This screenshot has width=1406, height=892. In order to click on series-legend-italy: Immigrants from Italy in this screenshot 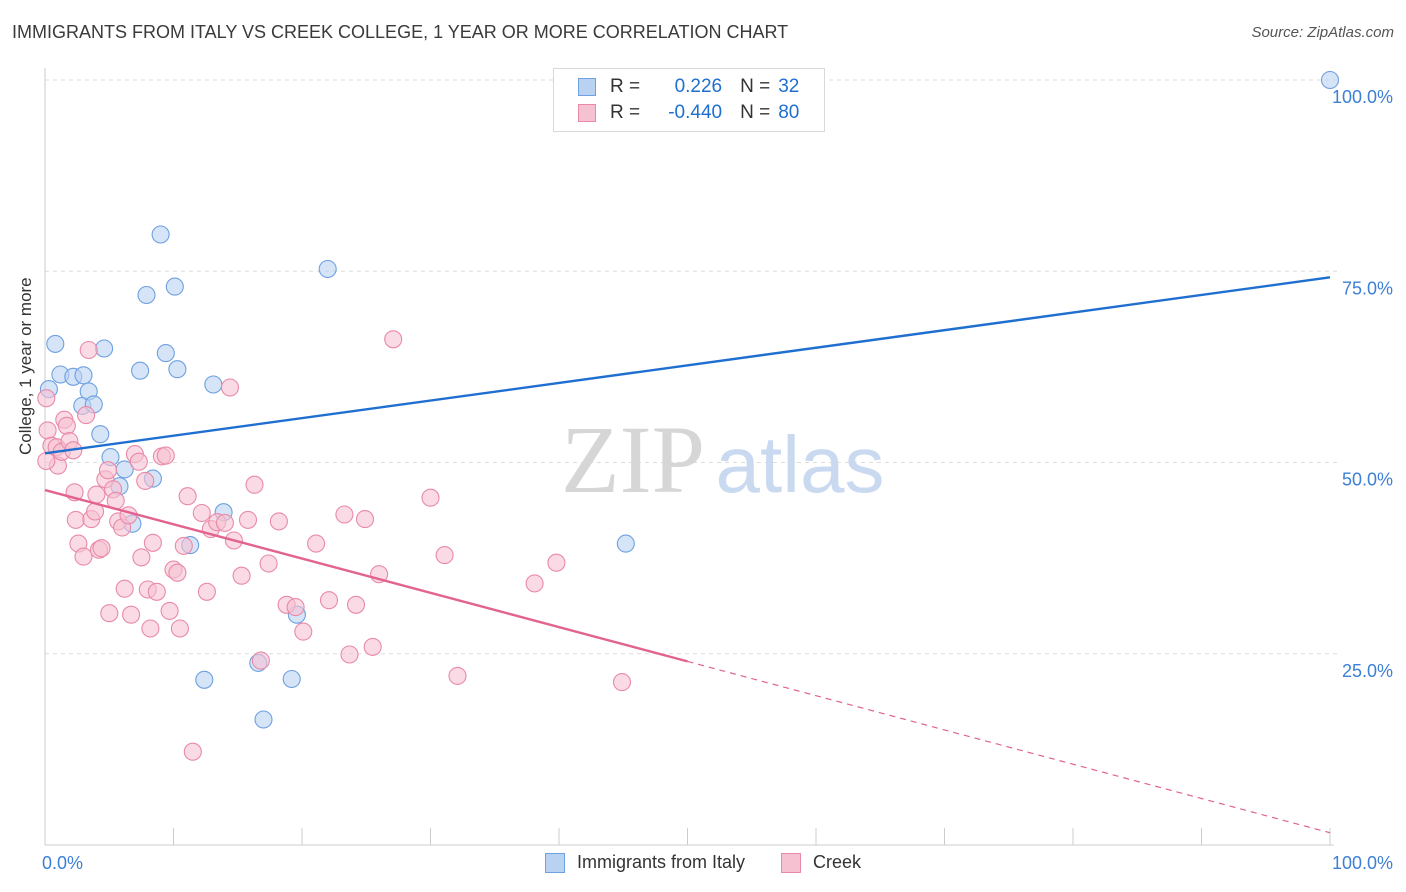, I will do `click(644, 862)`.